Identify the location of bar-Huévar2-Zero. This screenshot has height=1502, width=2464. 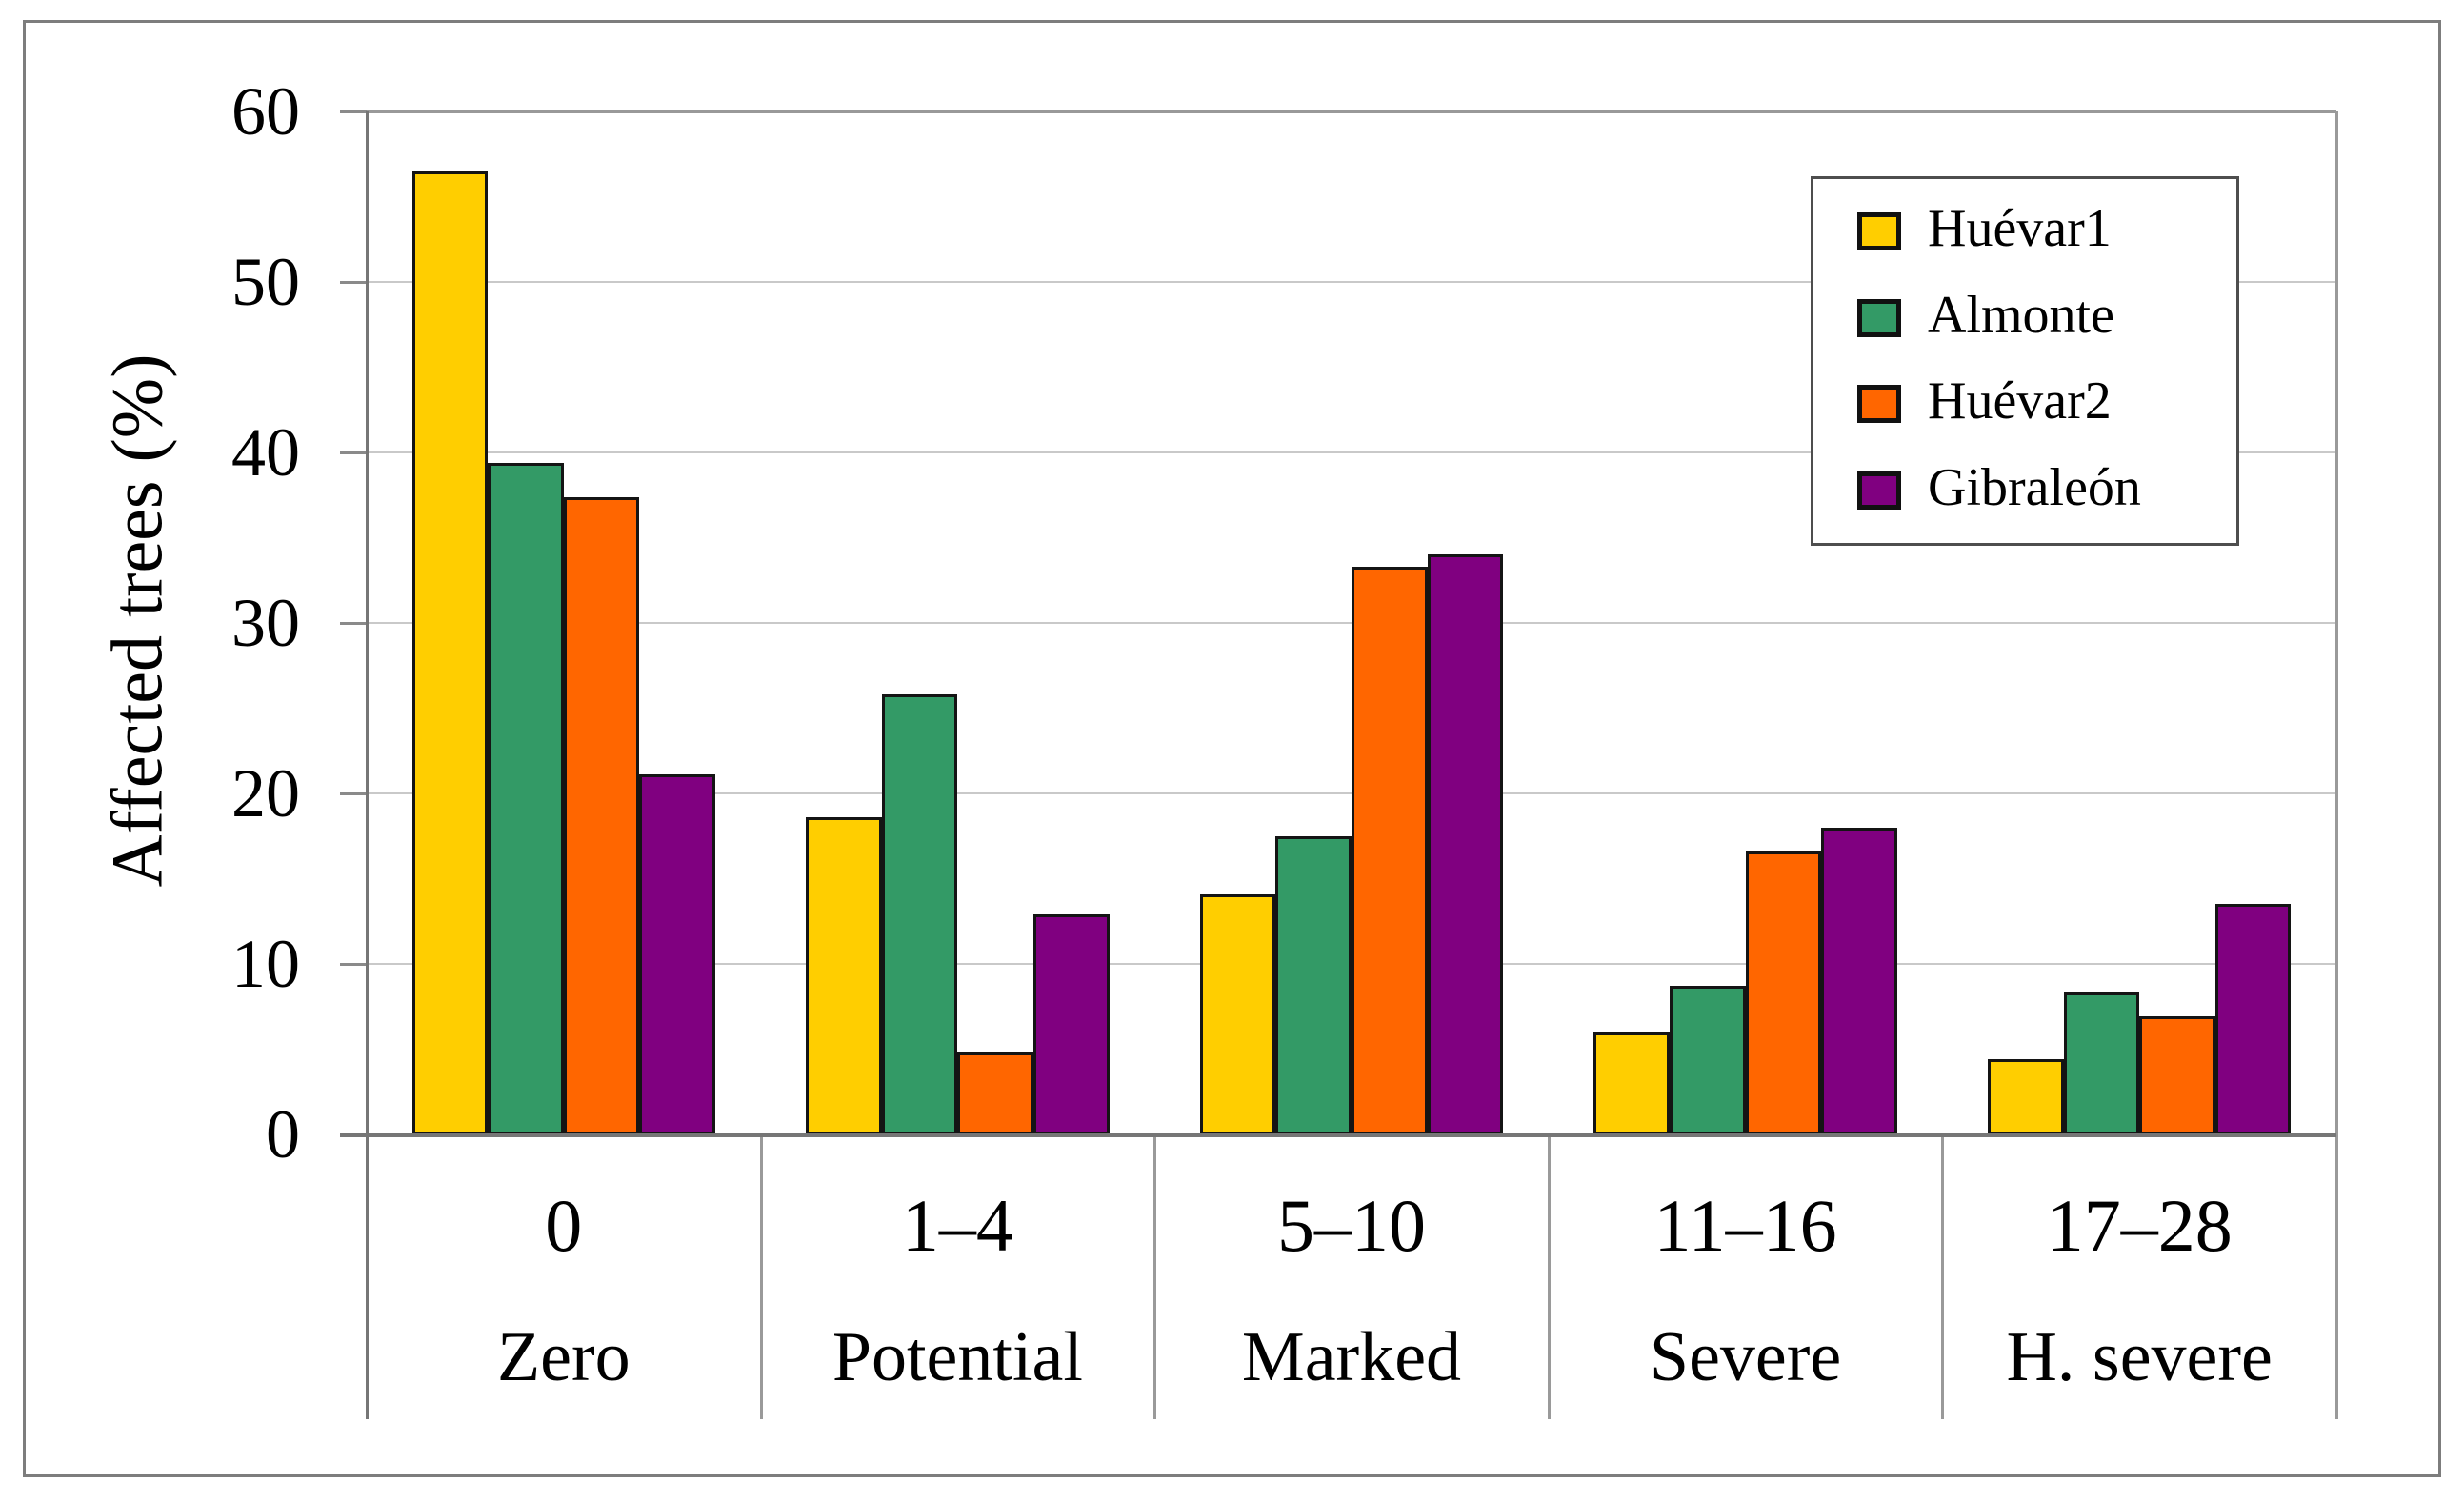
(601, 815).